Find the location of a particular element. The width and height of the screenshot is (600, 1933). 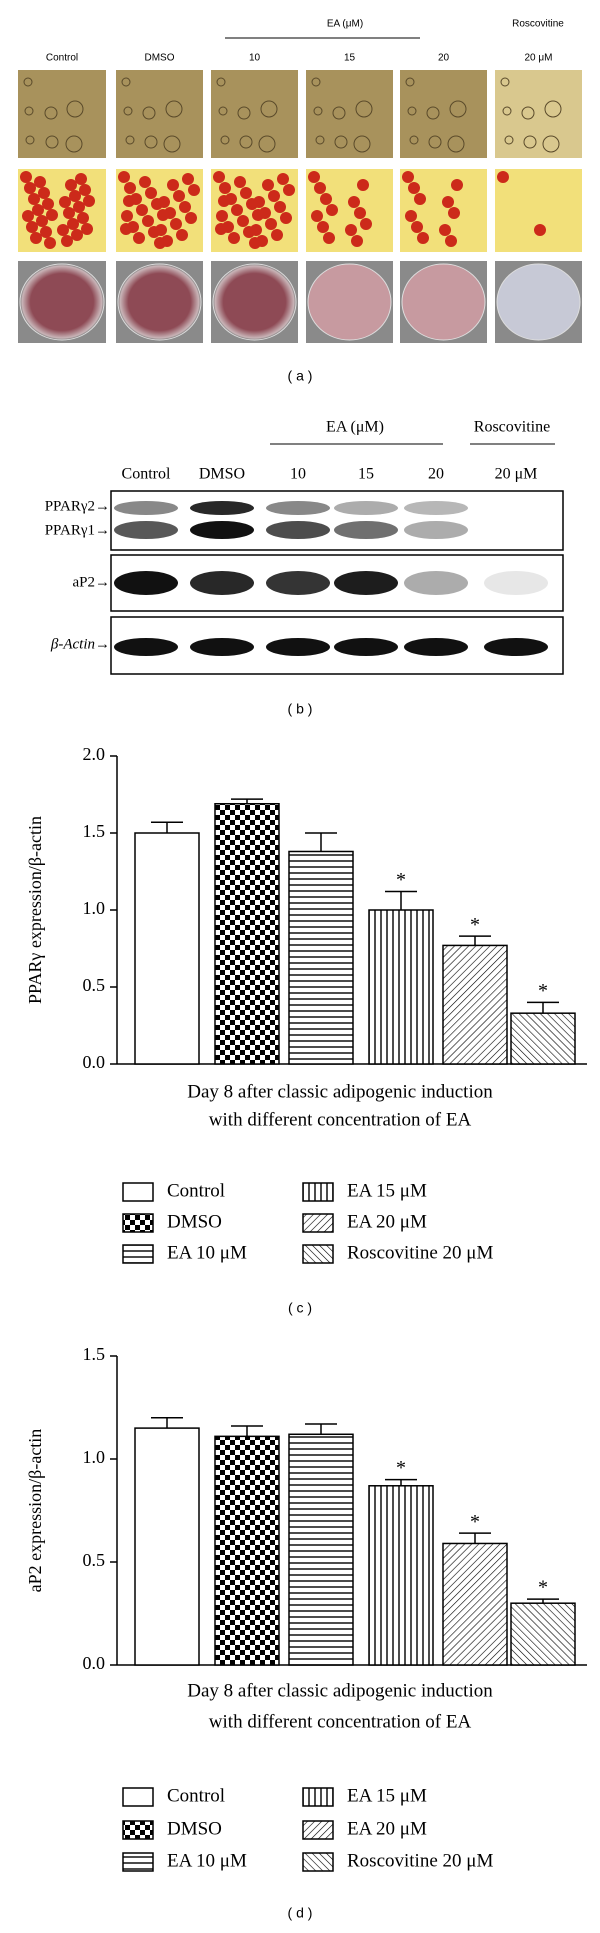

column-label: 15 is located at coordinates (350, 58).